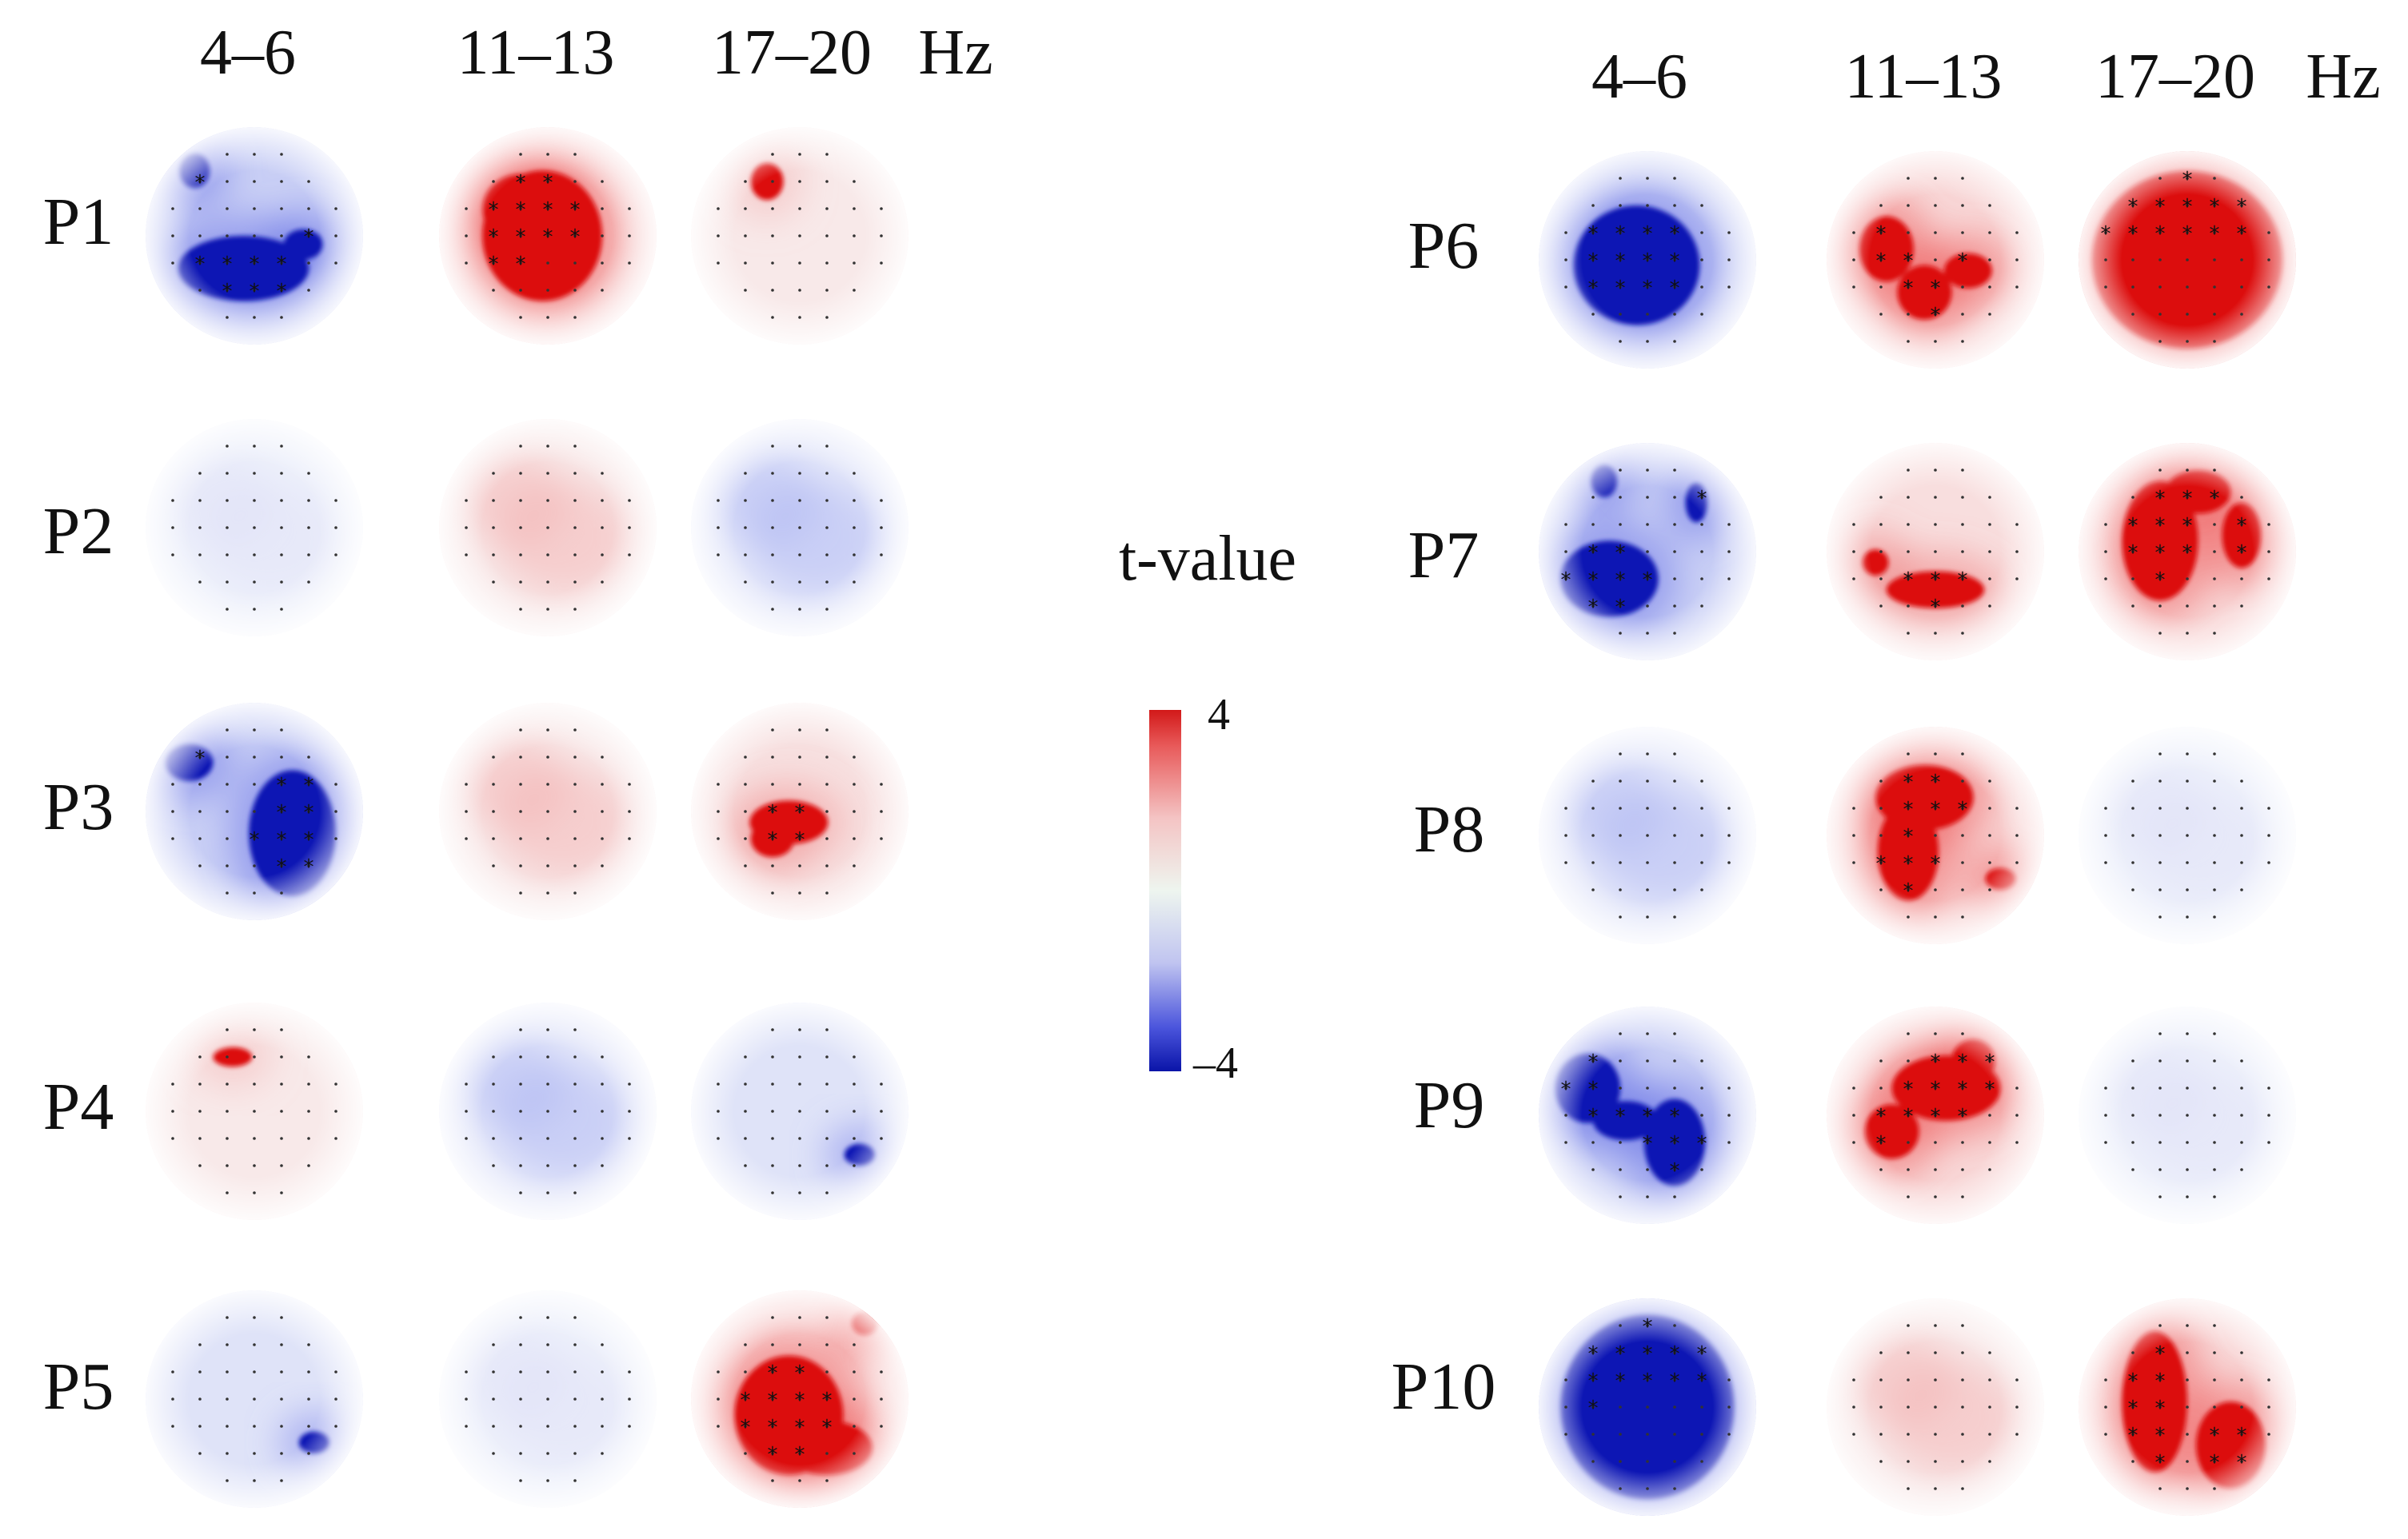 This screenshot has height=1539, width=2408. I want to click on colorbar-min-label: –4, so click(1215, 1063).